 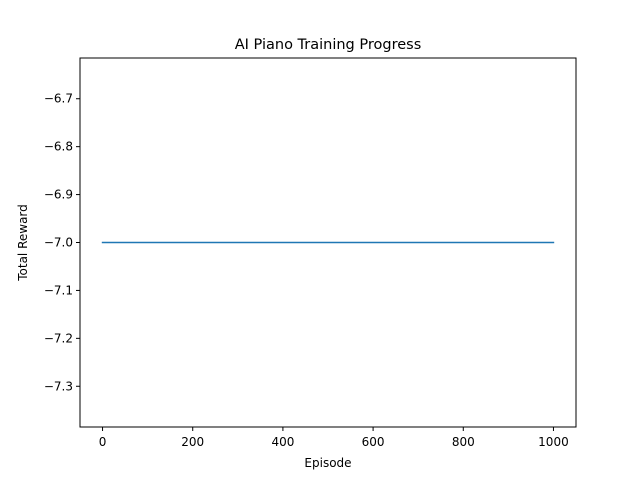 I want to click on y-tick-label: −6.9, so click(x=58, y=195).